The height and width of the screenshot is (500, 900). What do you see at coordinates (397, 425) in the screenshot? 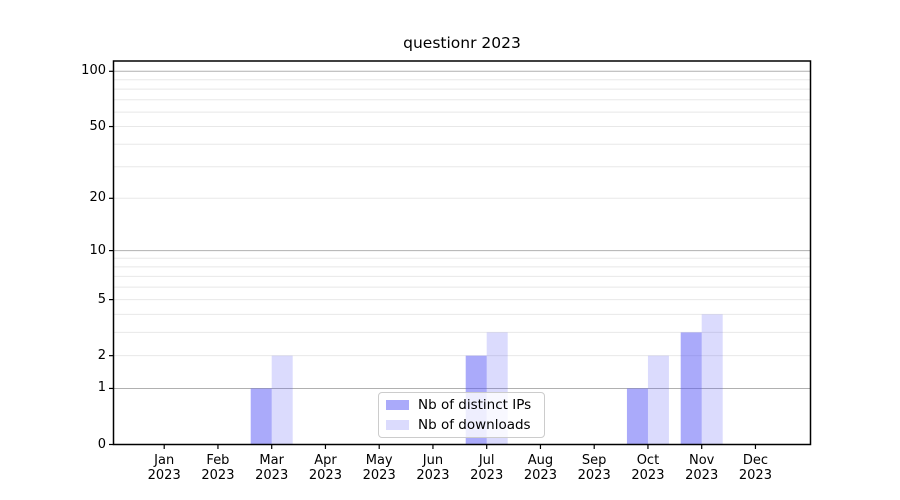
I see `legend-swatch-downloads` at bounding box center [397, 425].